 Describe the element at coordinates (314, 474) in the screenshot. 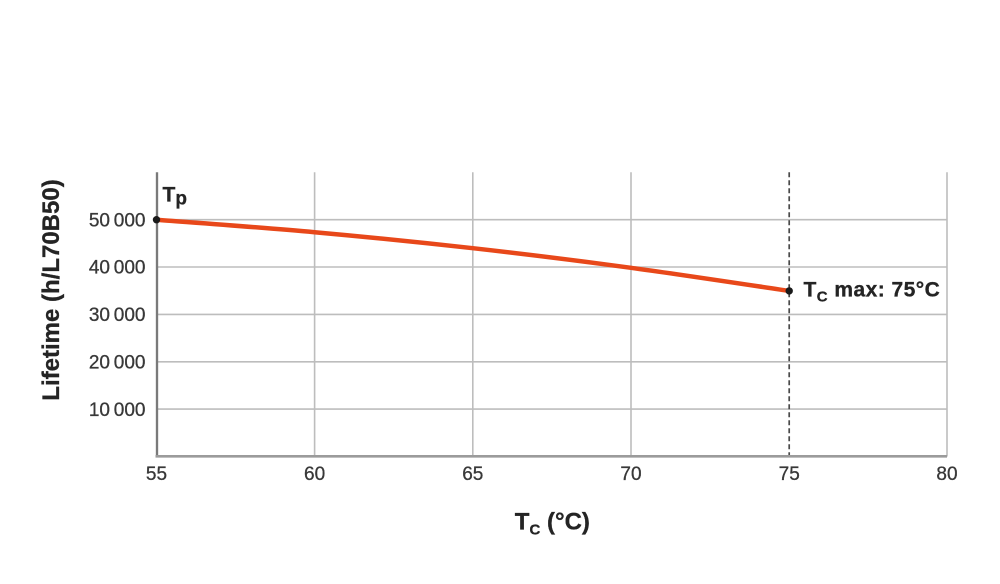

I see `svg-text: 60` at that location.